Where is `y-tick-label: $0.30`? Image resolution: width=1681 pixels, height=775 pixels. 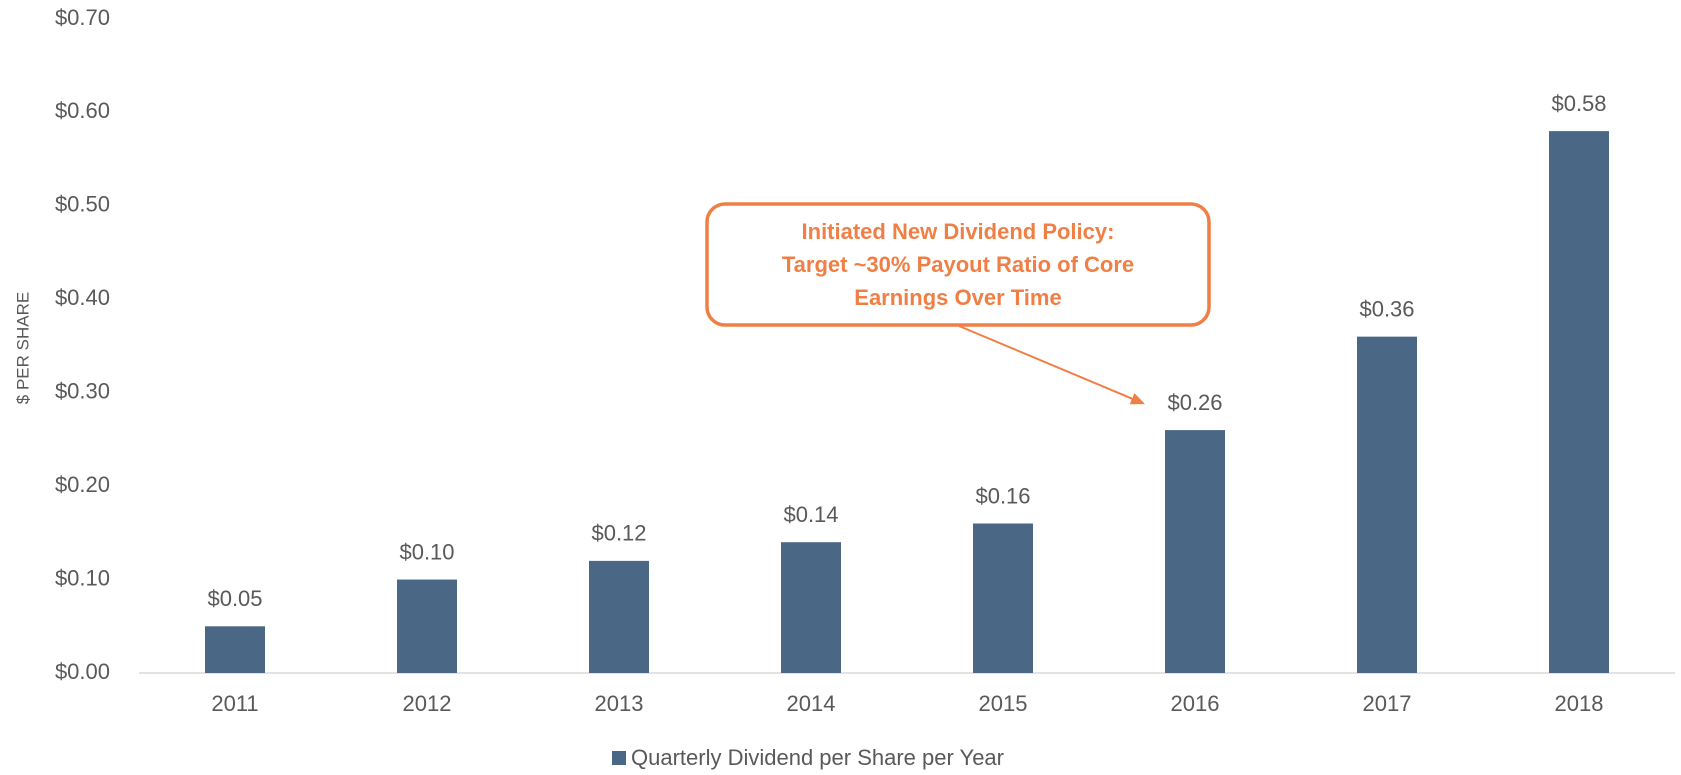 y-tick-label: $0.30 is located at coordinates (82, 391).